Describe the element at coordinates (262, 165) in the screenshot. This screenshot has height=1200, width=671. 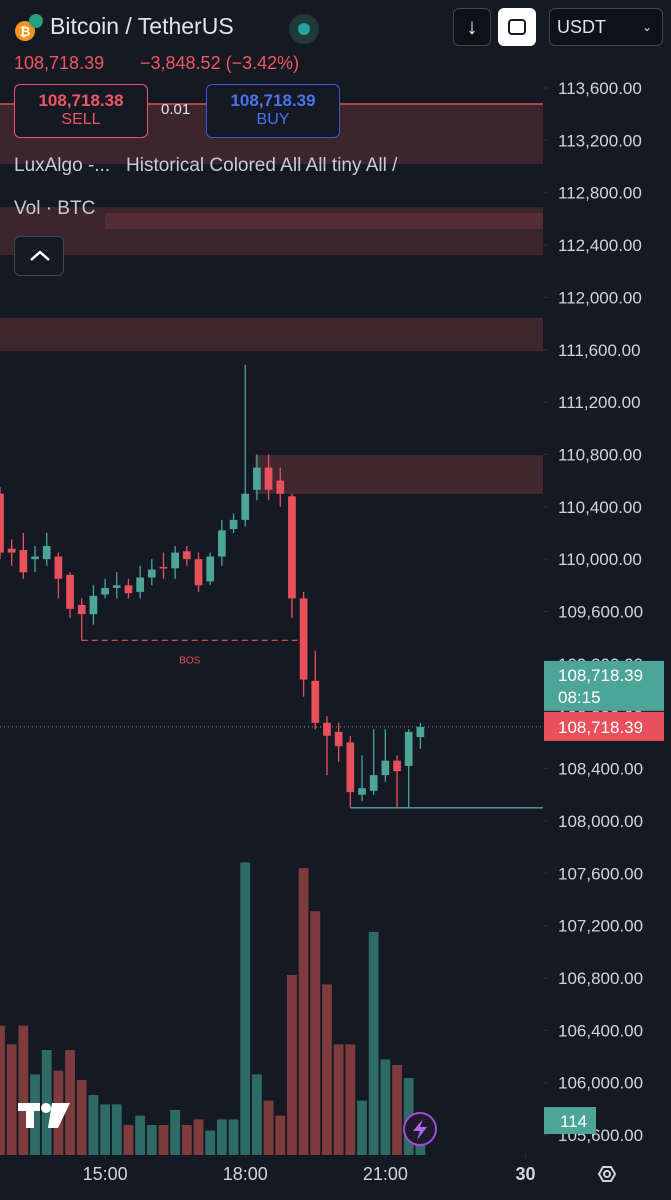
I see `indicator-settings: Historical Colored All All tiny All /` at that location.